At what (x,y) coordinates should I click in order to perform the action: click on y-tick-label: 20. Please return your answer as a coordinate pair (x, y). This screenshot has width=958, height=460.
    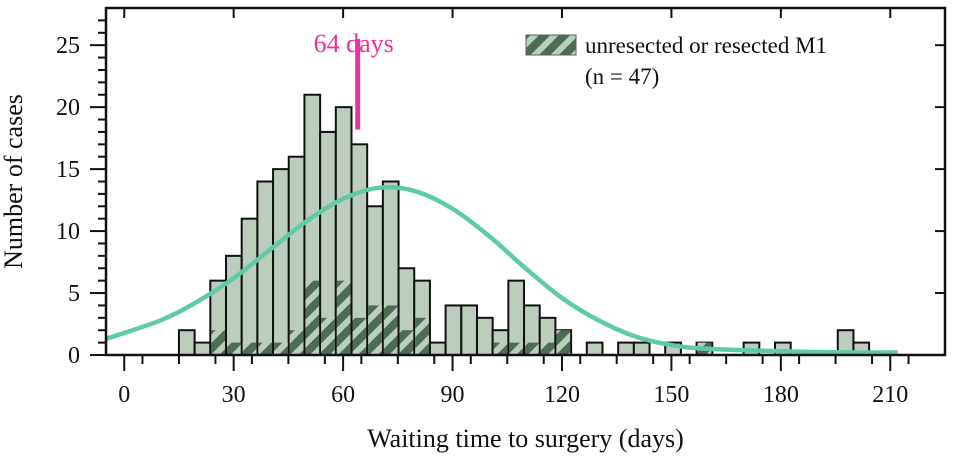
    Looking at the image, I should click on (68, 108).